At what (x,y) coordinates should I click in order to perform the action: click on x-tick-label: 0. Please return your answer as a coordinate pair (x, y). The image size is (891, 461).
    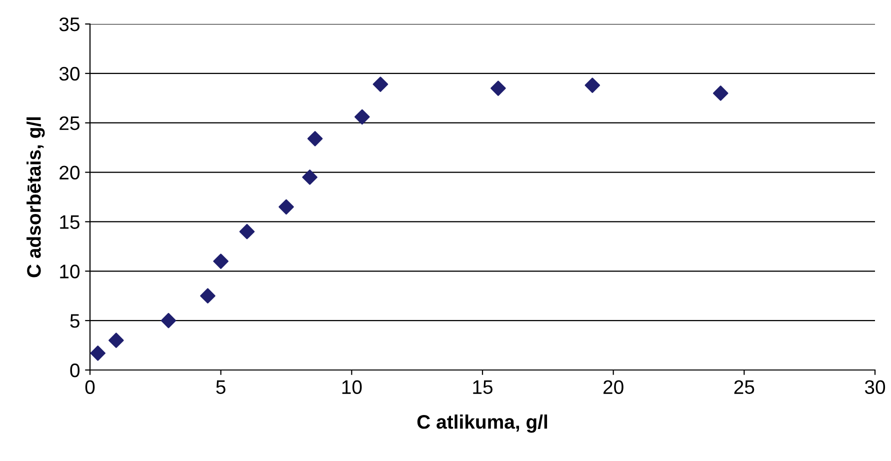
    Looking at the image, I should click on (90, 387).